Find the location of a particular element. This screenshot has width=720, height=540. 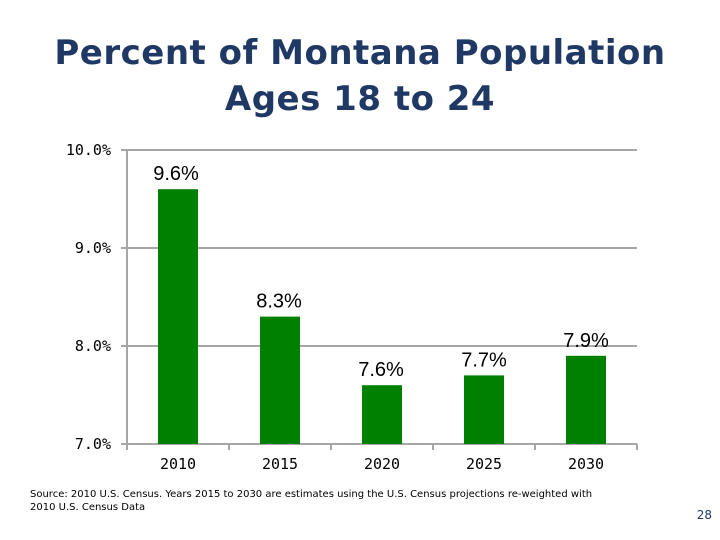

data-label-2025: 7.7% is located at coordinates (484, 360).